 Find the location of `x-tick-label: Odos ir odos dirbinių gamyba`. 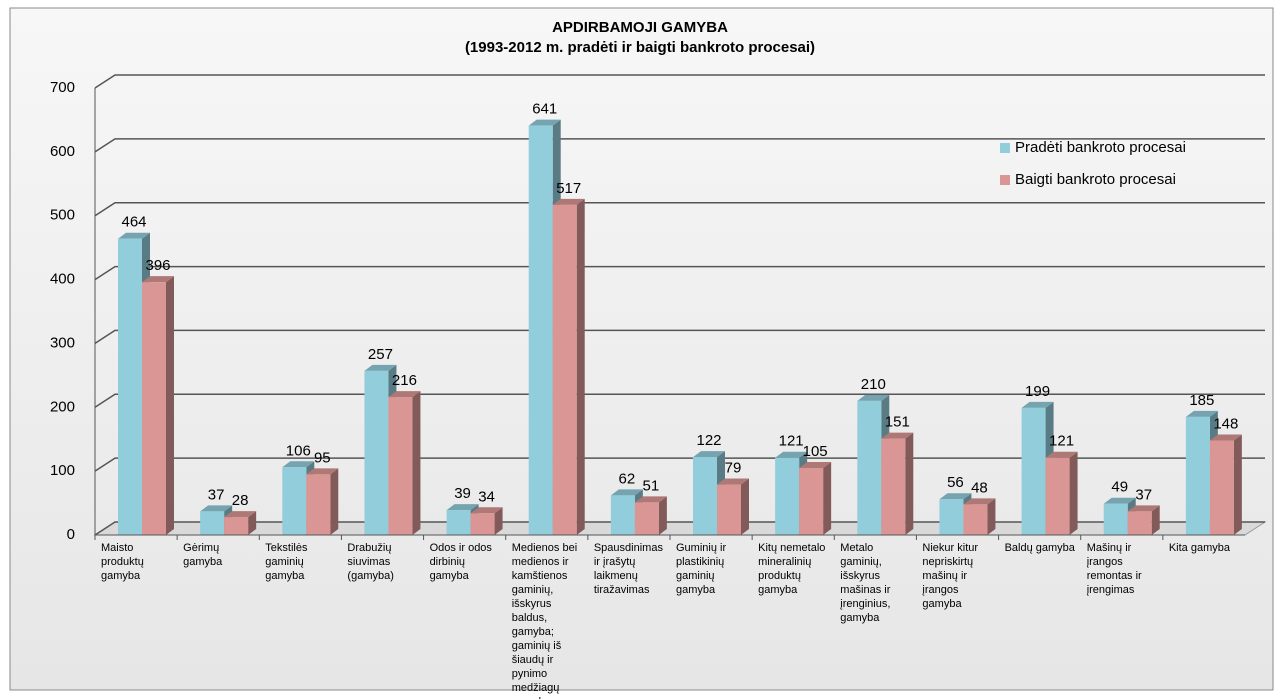

x-tick-label: Odos ir odos dirbinių gamyba is located at coordinates (460, 562).